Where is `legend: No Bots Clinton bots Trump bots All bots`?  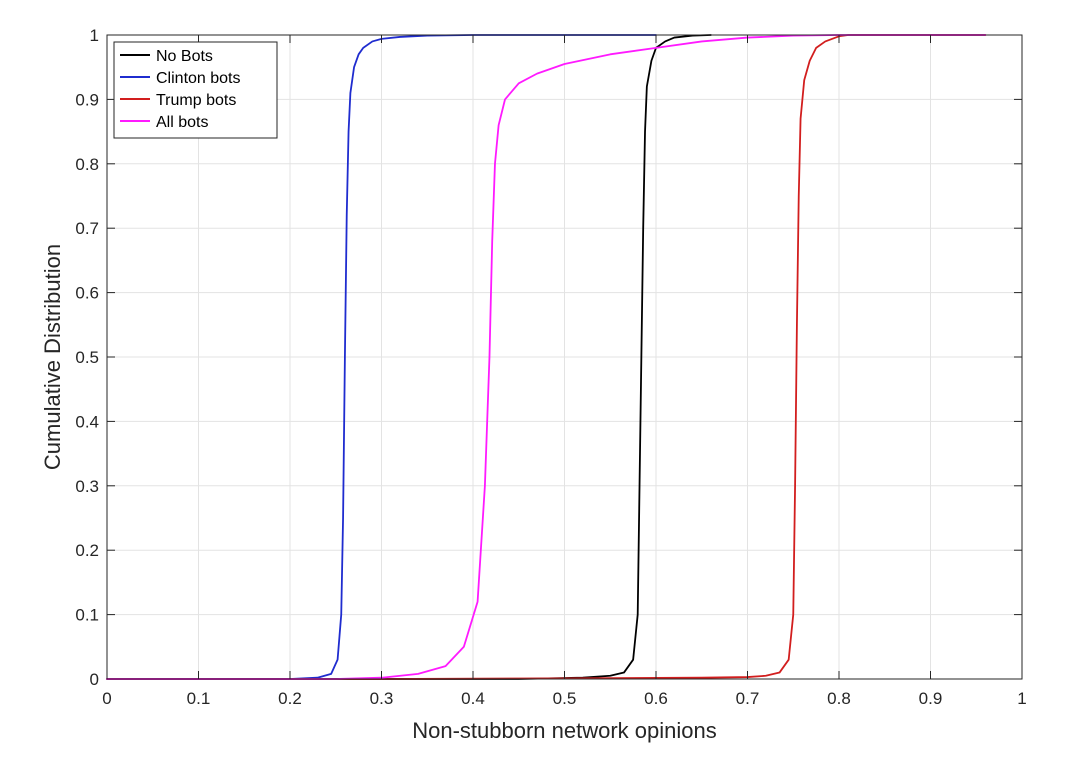
legend: No Bots Clinton bots Trump bots All bots is located at coordinates (195, 90).